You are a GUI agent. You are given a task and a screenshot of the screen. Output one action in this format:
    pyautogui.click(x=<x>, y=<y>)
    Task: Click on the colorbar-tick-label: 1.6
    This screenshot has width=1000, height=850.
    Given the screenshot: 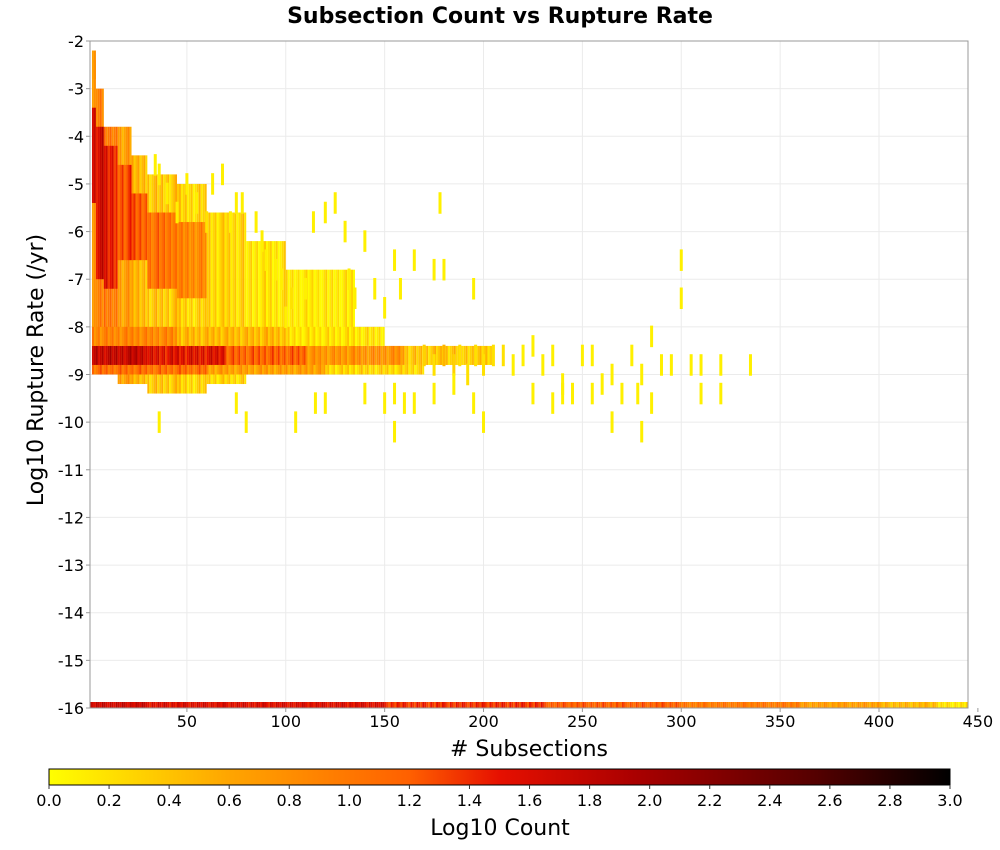 What is the action you would take?
    pyautogui.click(x=529, y=800)
    